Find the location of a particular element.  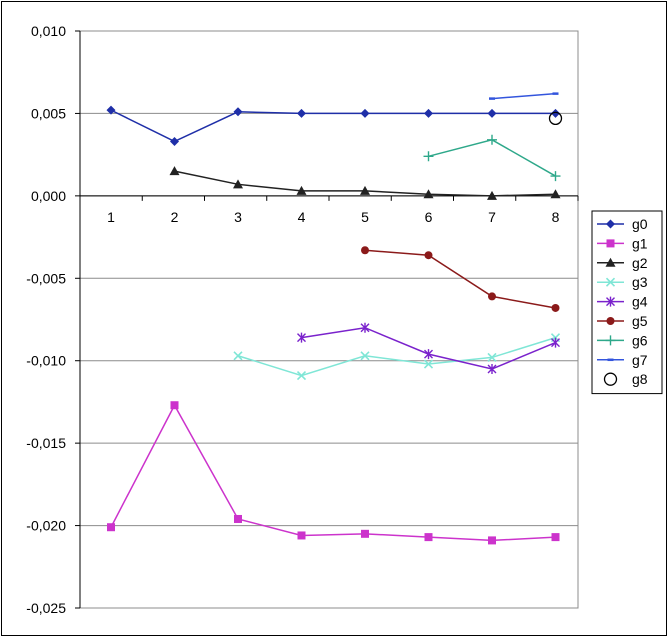

series-line-g1 is located at coordinates (333, 472).